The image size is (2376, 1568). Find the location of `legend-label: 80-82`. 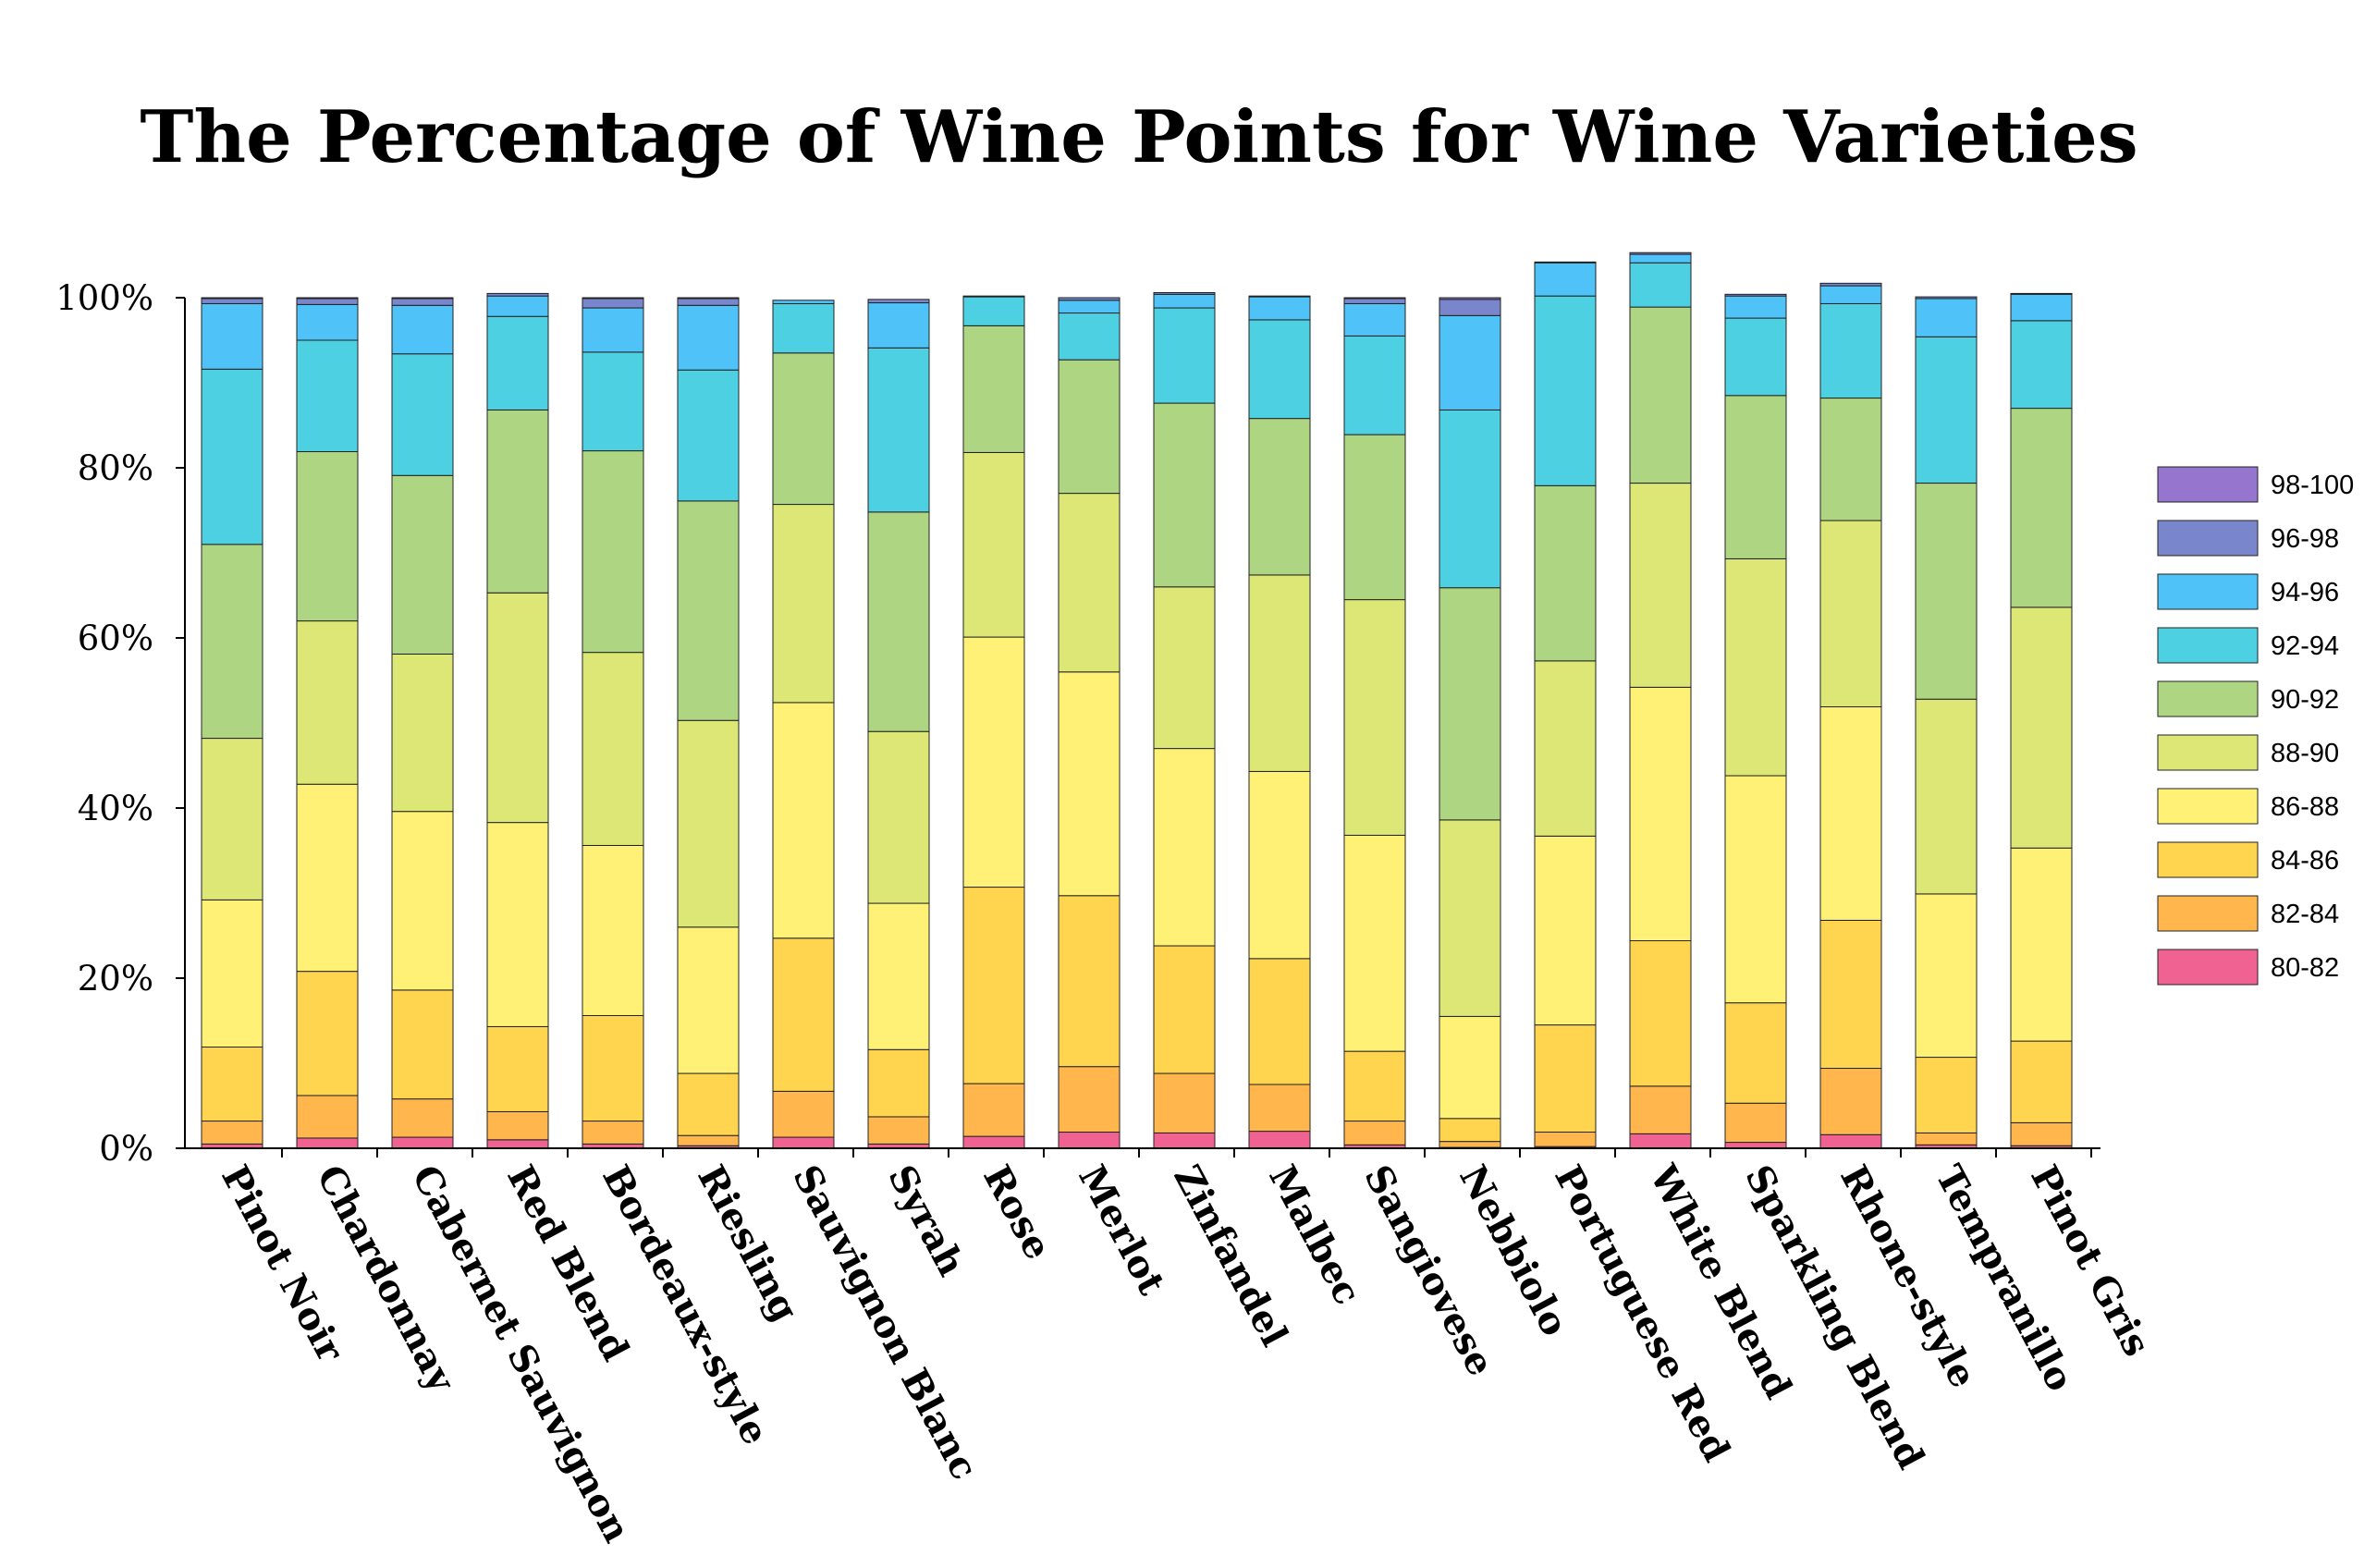

legend-label: 80-82 is located at coordinates (2305, 968).